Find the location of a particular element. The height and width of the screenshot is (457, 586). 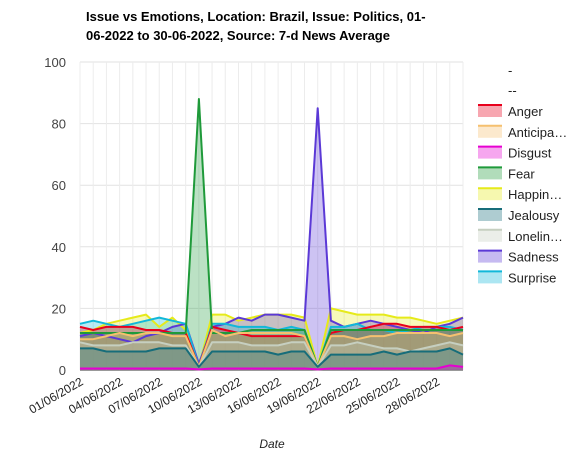

area-anticipation is located at coordinates (271, 350).